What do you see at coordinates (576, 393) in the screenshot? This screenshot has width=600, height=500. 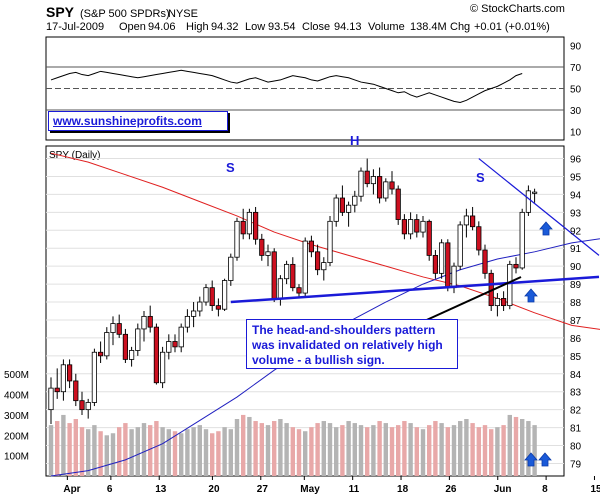 I see `price-tick-label: 83` at bounding box center [576, 393].